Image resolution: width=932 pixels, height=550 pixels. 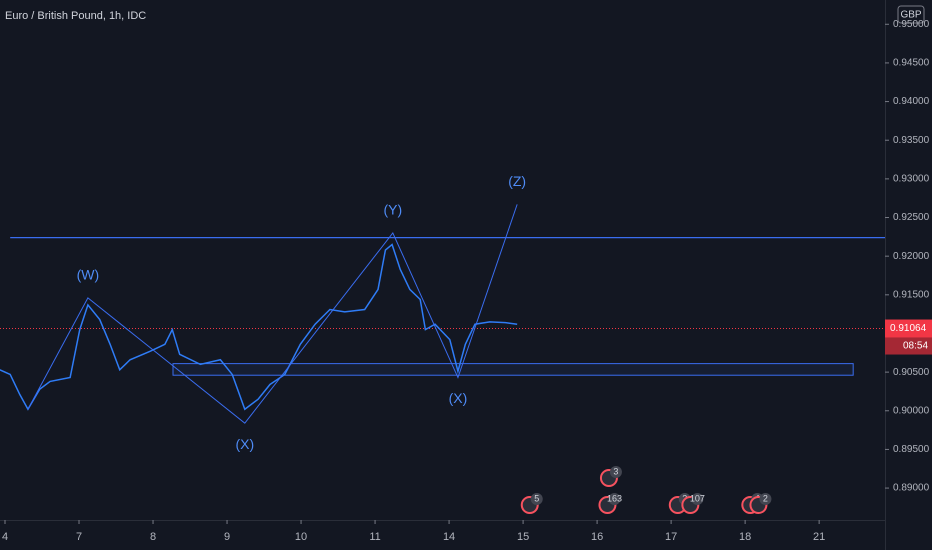 I want to click on last-price-label: 0.91064, so click(x=908, y=328).